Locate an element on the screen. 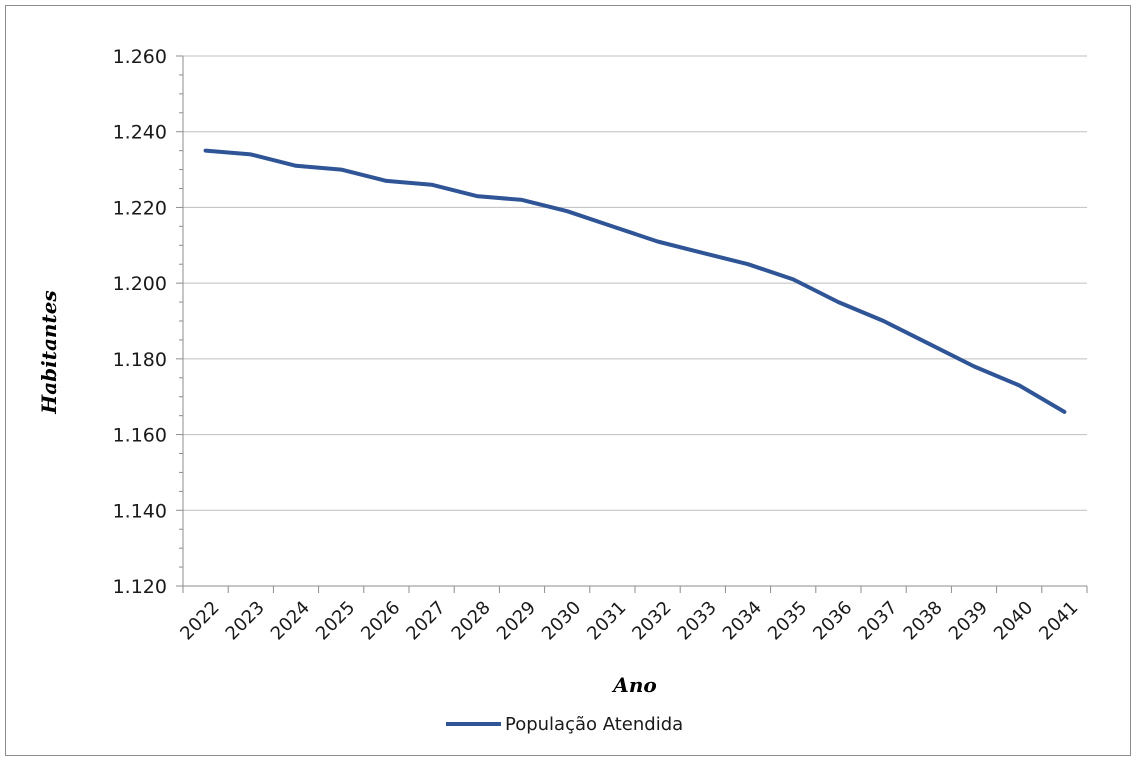 The width and height of the screenshot is (1137, 761). x-tick-label: 2036 is located at coordinates (832, 620).